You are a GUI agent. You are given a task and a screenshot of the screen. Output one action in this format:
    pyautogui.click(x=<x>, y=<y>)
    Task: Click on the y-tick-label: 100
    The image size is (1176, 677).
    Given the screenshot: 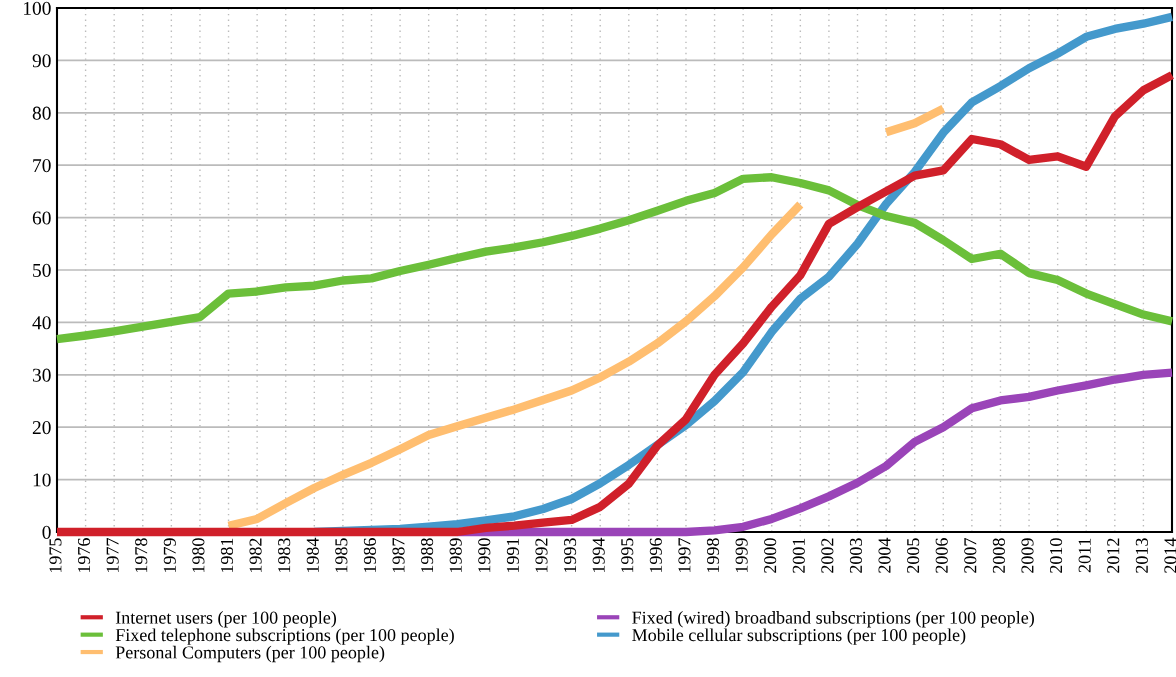 What is the action you would take?
    pyautogui.click(x=37, y=8)
    